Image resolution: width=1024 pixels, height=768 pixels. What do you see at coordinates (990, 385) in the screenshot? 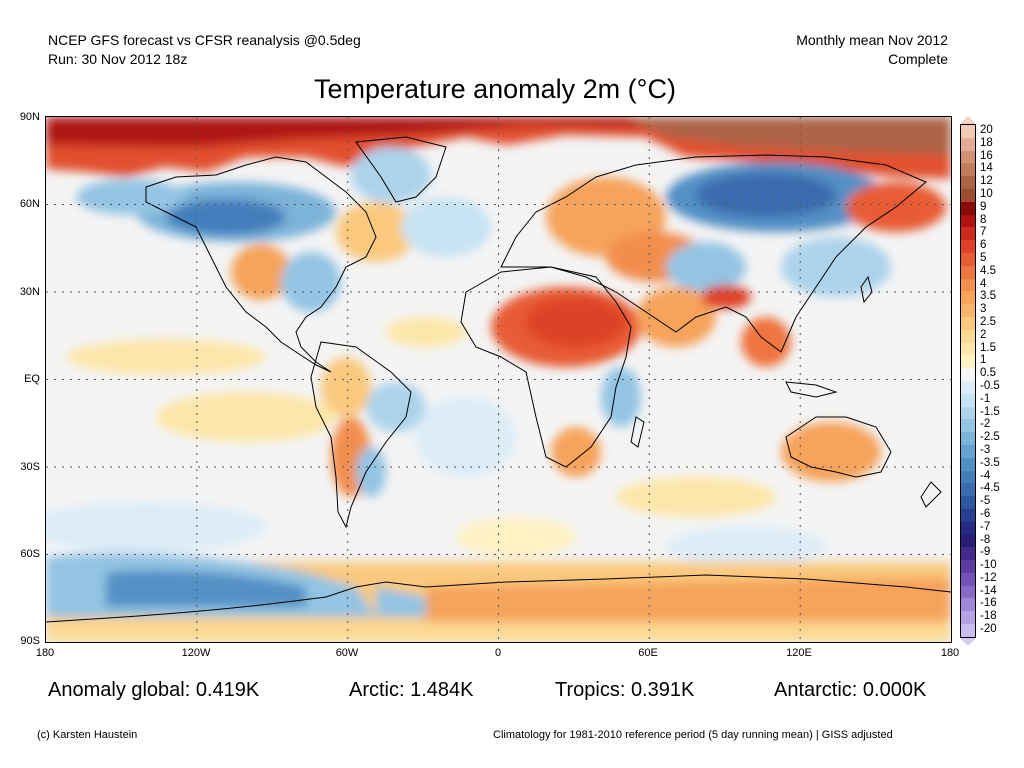
I see `colorbar-tick-label: -0.5` at bounding box center [990, 385].